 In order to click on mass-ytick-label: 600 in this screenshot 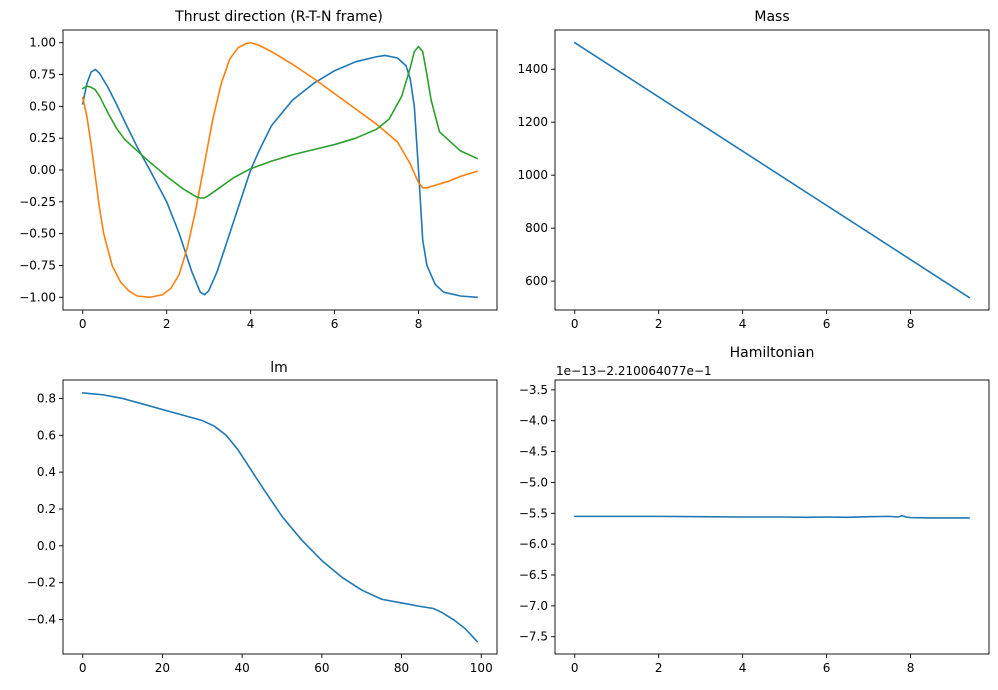, I will do `click(536, 281)`.